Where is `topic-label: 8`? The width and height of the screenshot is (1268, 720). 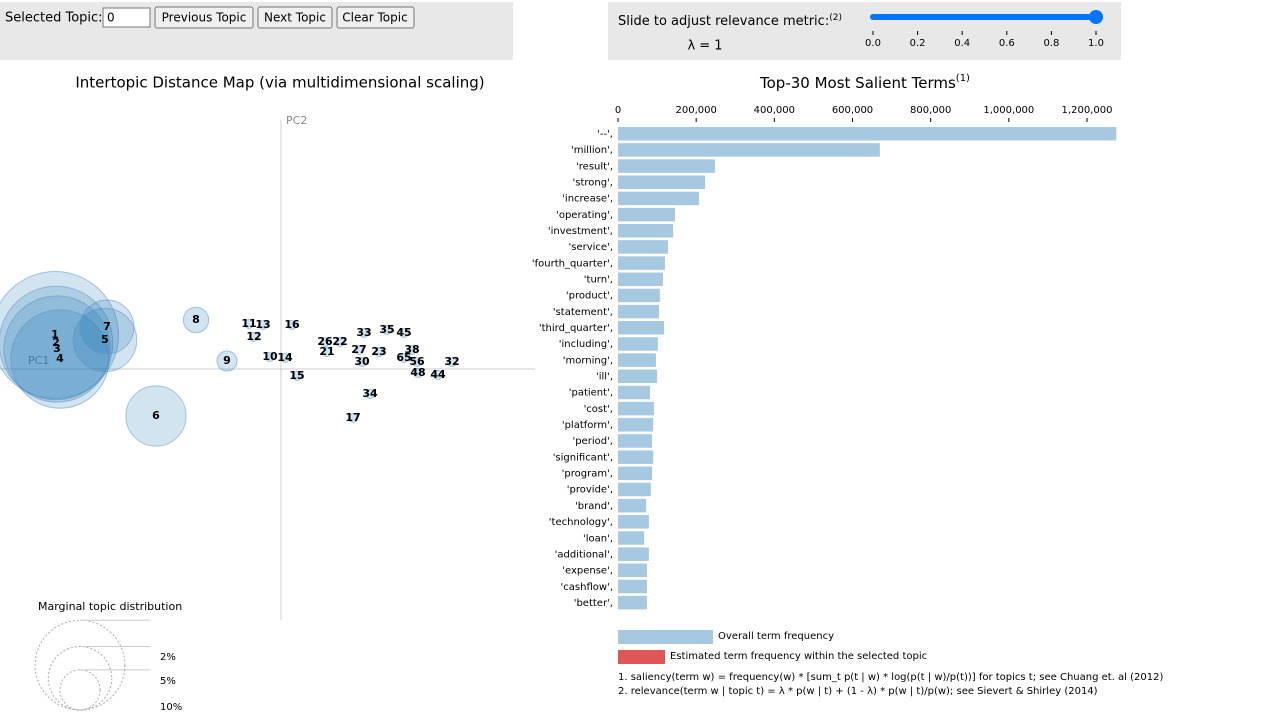 topic-label: 8 is located at coordinates (196, 319).